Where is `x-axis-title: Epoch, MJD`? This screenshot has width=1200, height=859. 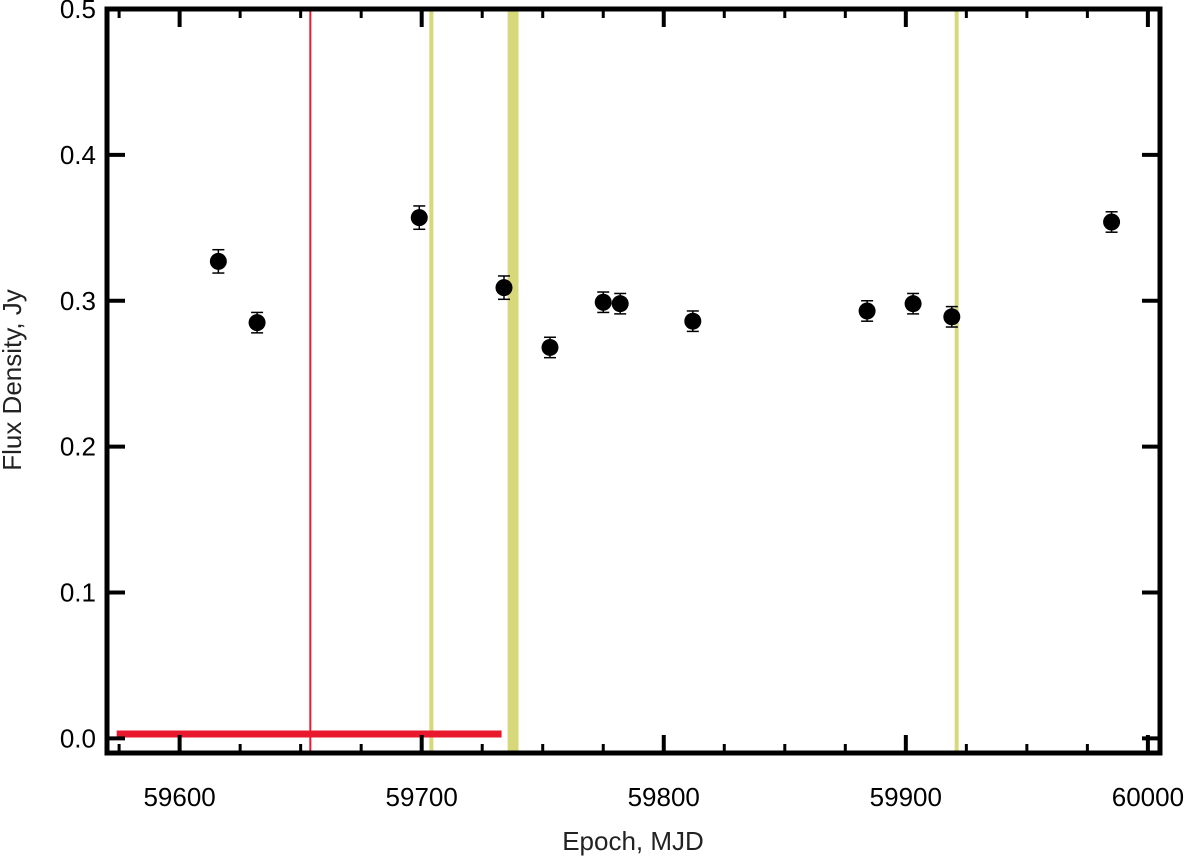 x-axis-title: Epoch, MJD is located at coordinates (633, 841).